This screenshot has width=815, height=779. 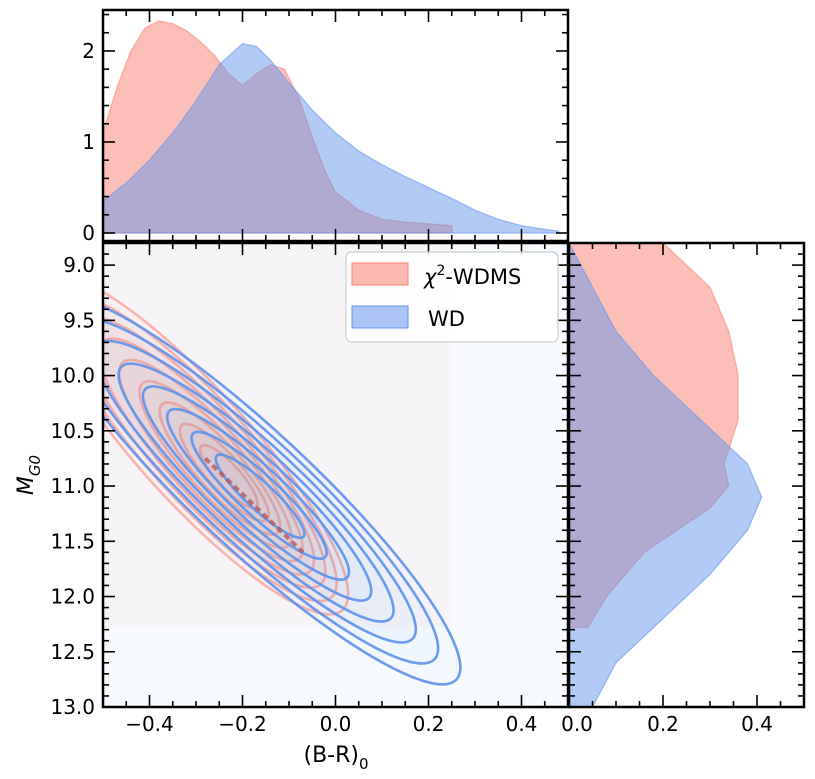 I want to click on y-axis-label: MG0, so click(x=29, y=475).